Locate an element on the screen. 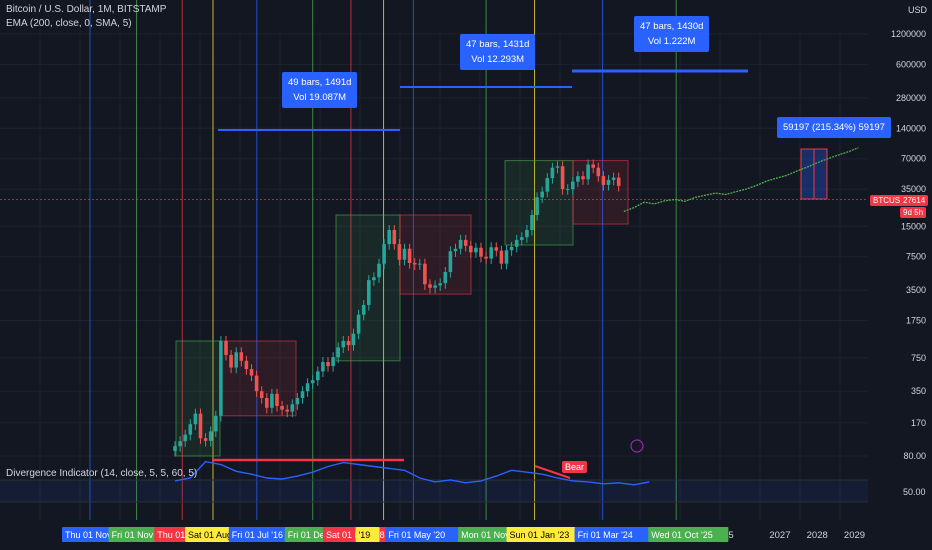 The image size is (932, 550). price-tick-label: 1200000 is located at coordinates (908, 34).